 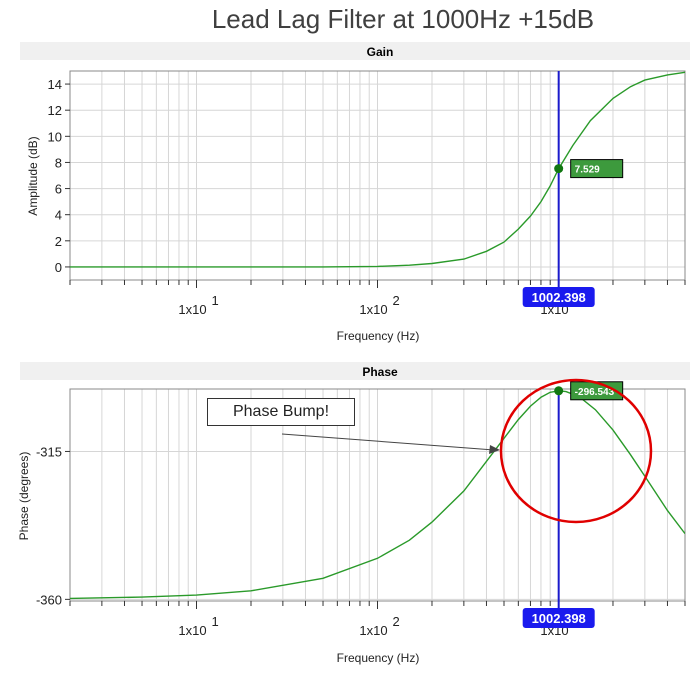 What do you see at coordinates (355, 371) in the screenshot?
I see `phase-title-strip` at bounding box center [355, 371].